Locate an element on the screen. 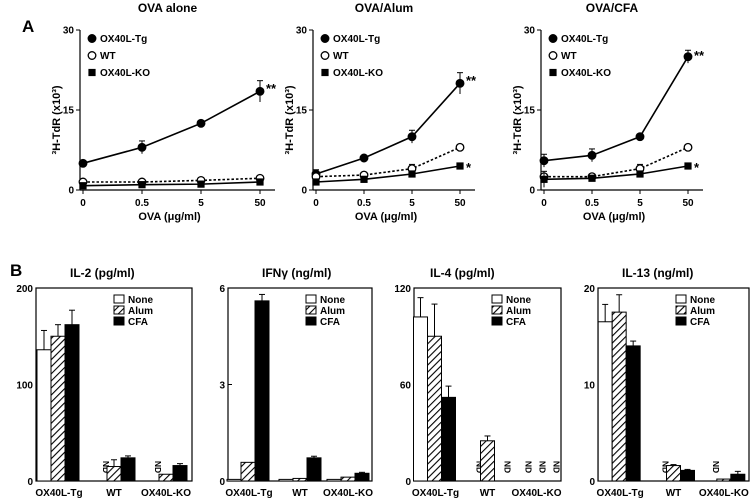 Image resolution: width=756 pixels, height=503 pixels. y-tick-label: 6 is located at coordinates (222, 289).